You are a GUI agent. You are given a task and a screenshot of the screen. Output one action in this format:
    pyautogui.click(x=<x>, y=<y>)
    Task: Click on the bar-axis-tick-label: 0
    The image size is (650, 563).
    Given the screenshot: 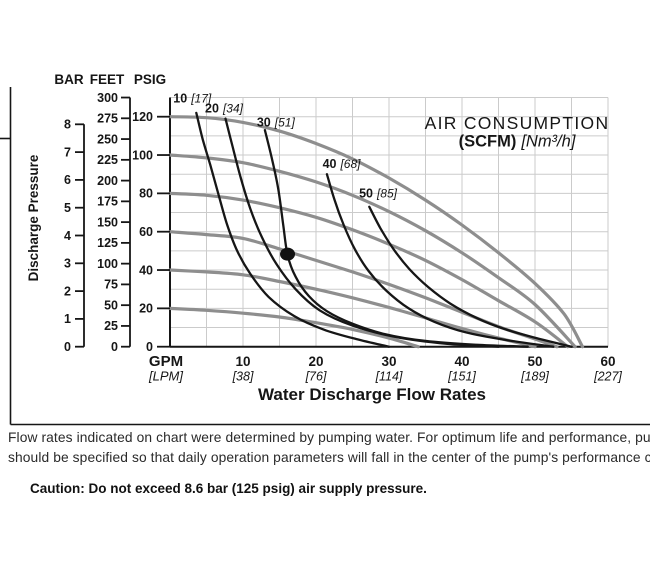 What is the action you would take?
    pyautogui.click(x=67, y=347)
    